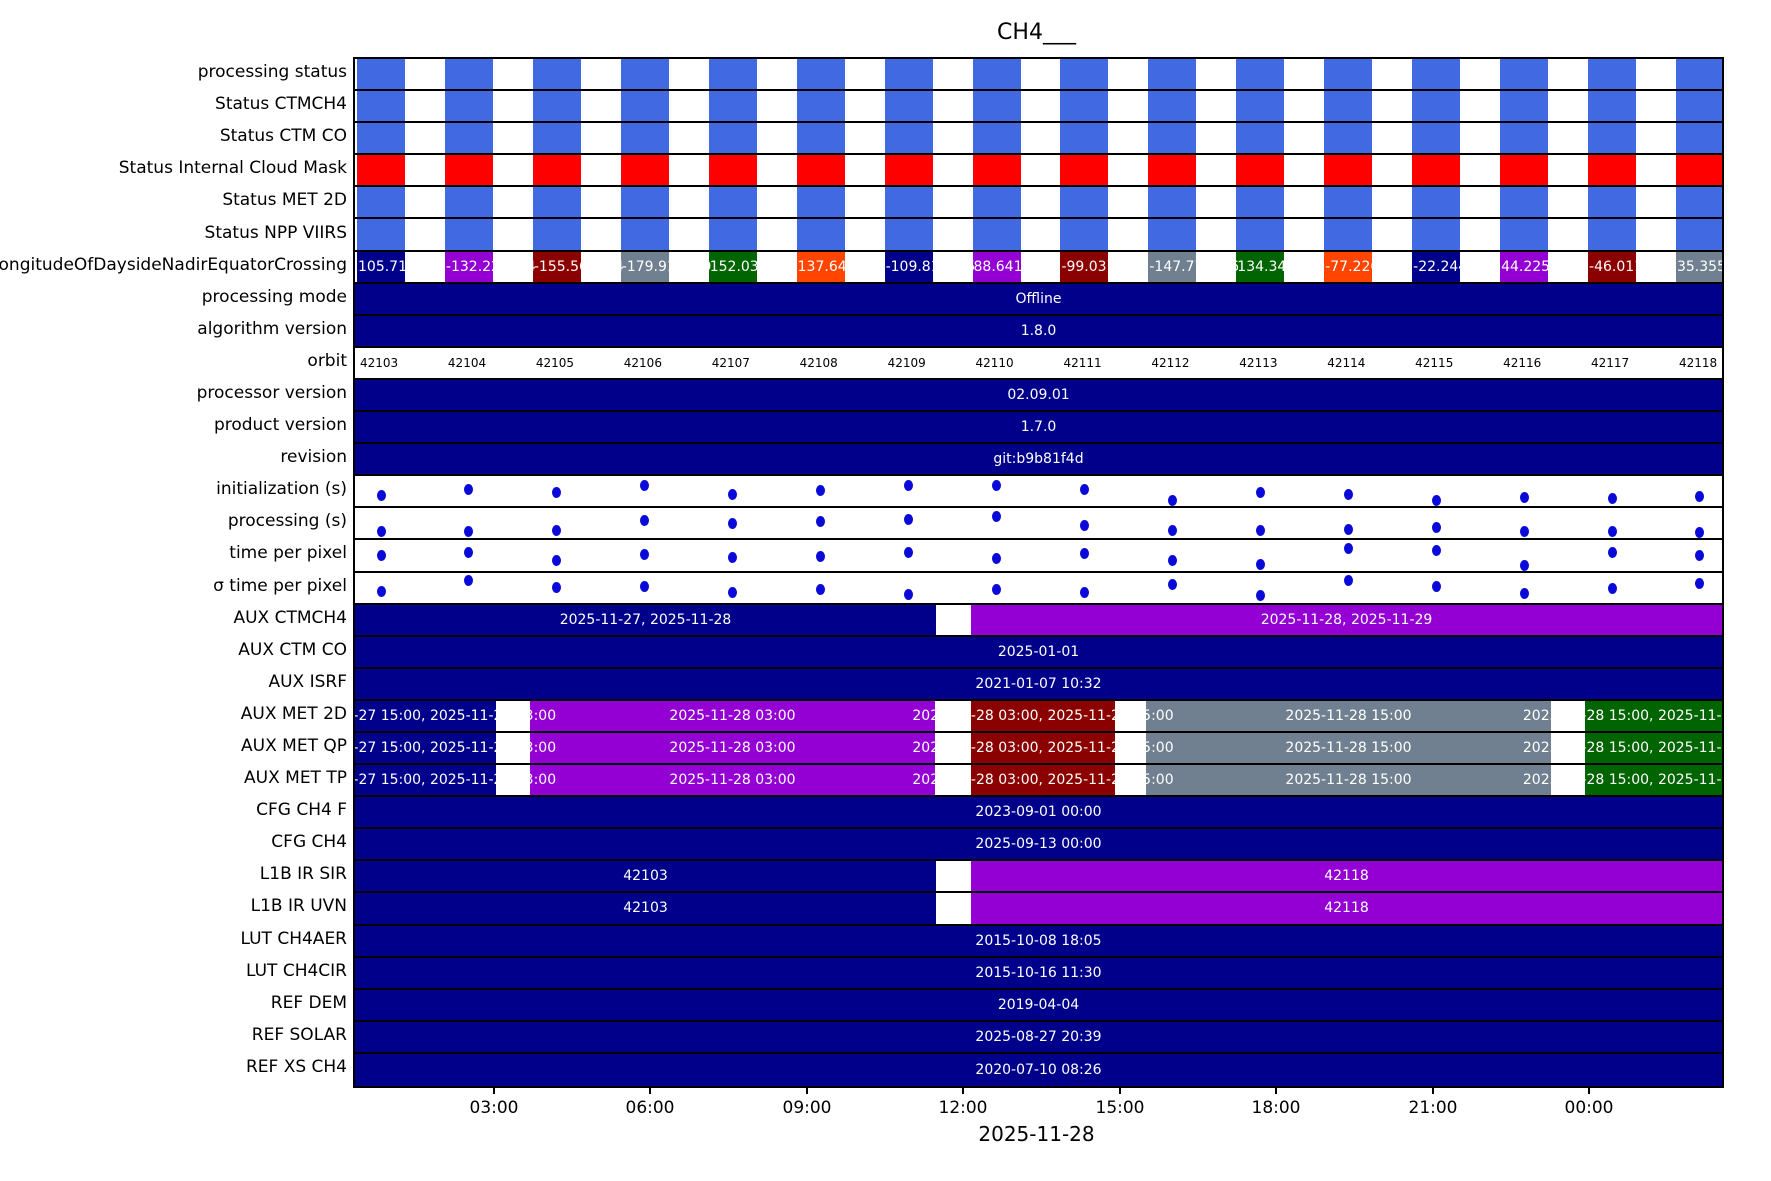 This screenshot has height=1181, width=1771. Describe the element at coordinates (232, 168) in the screenshot. I see `row-label: Status Internal Cloud Mask` at that location.